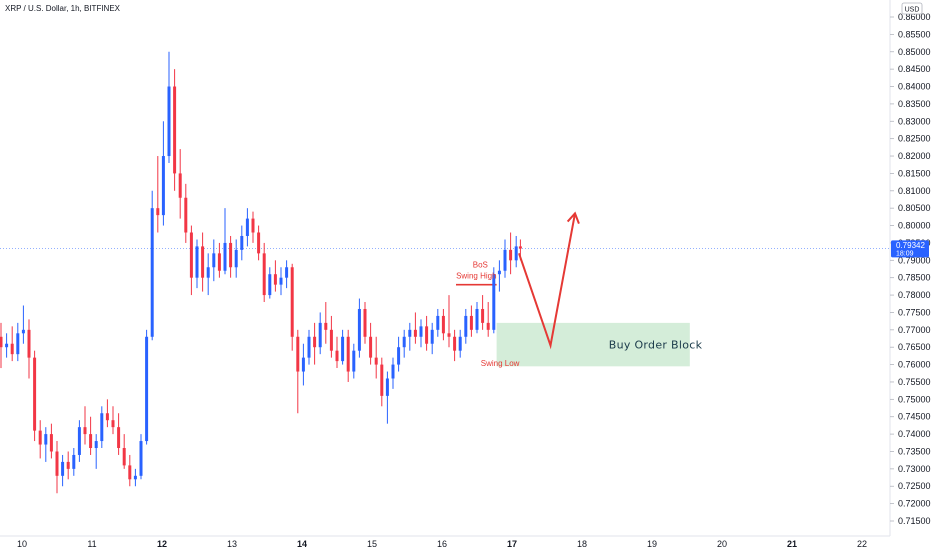 Image resolution: width=932 pixels, height=550 pixels. What do you see at coordinates (914, 139) in the screenshot?
I see `y-tick-label: 0.82500` at bounding box center [914, 139].